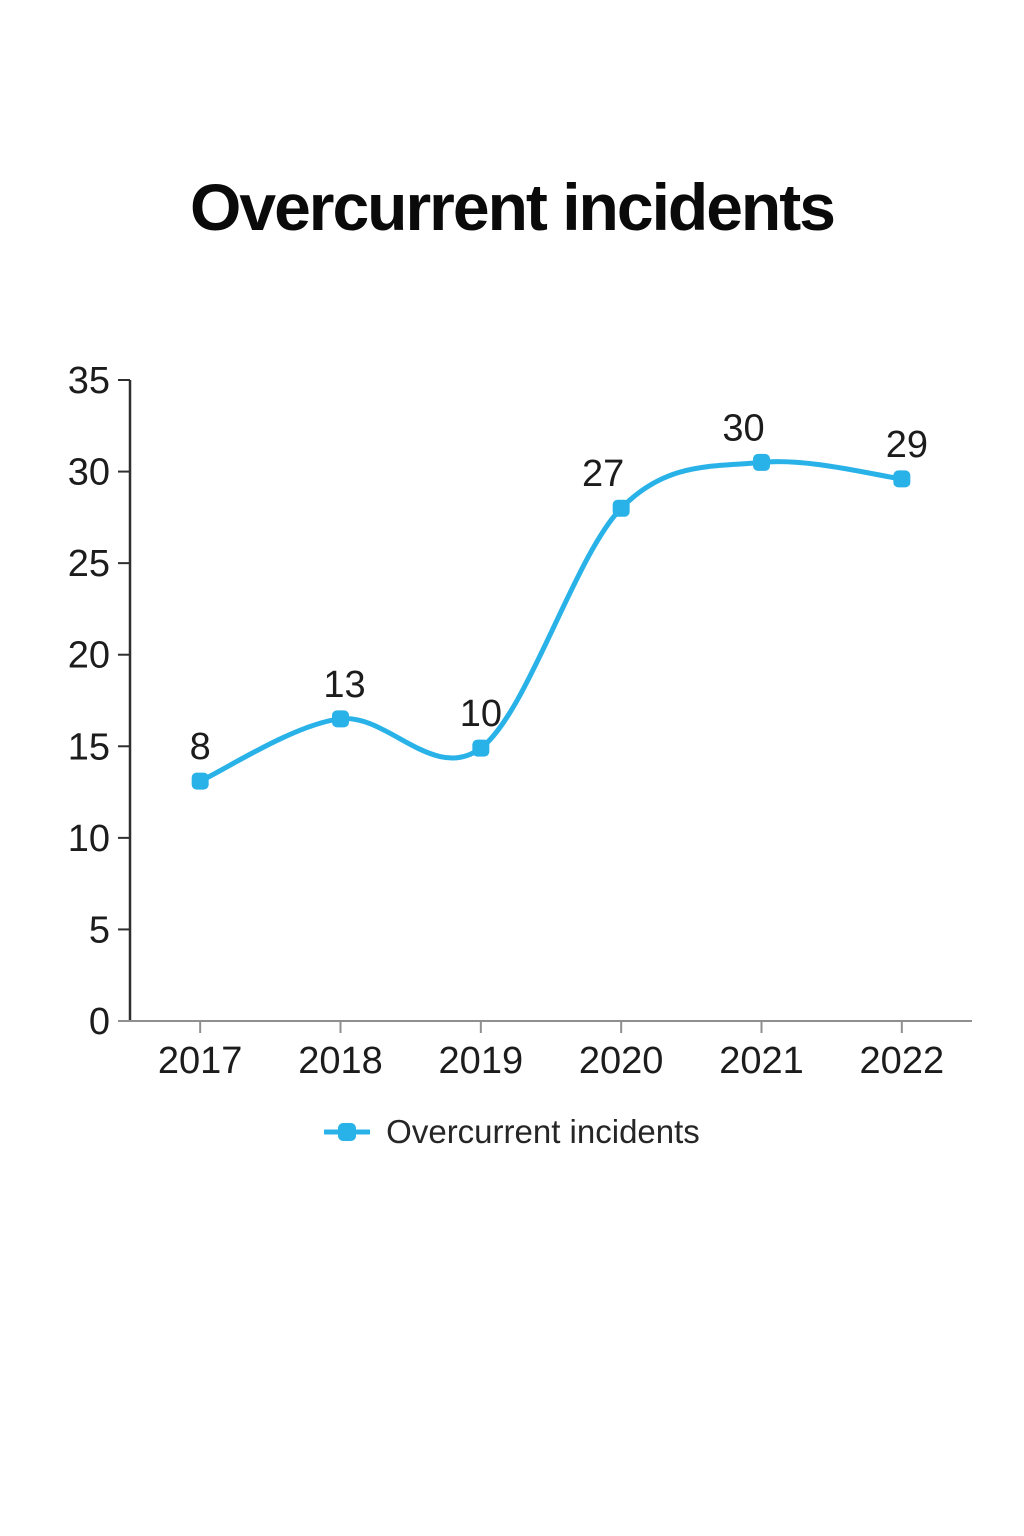 This screenshot has width=1024, height=1536. Describe the element at coordinates (347, 1132) in the screenshot. I see `legend-marker-icon` at that location.